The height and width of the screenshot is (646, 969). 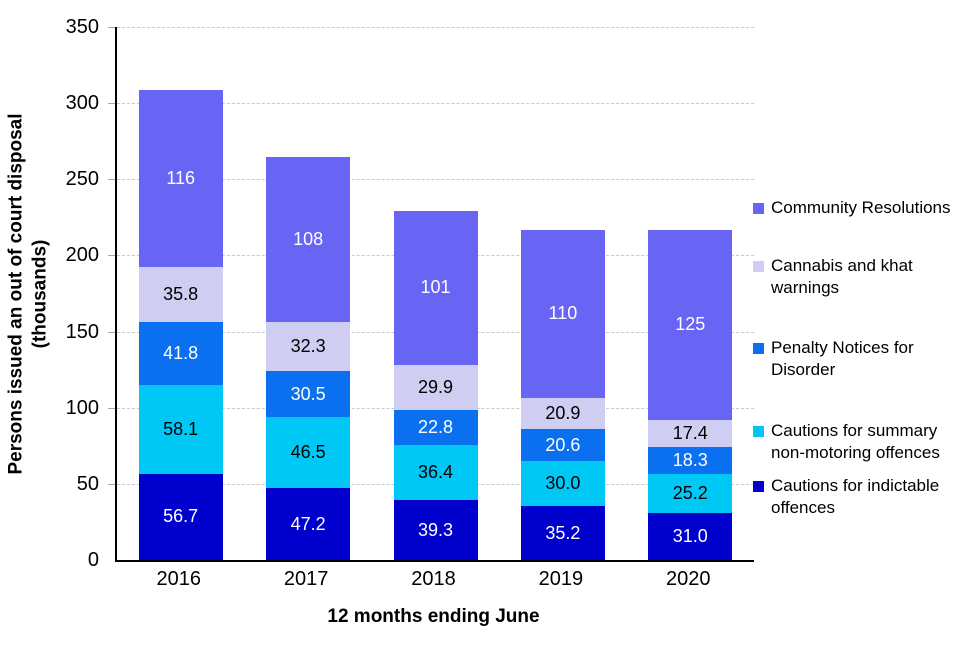 I want to click on bar-segment: 39.3, so click(x=435, y=530).